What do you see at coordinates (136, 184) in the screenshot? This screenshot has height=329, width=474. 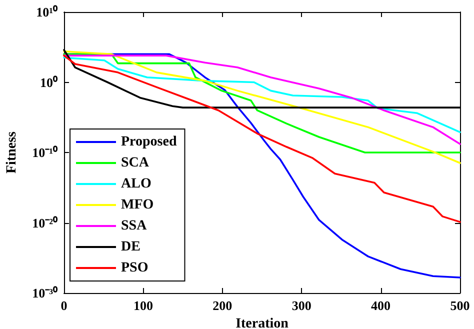 I see `legend-label: ALO` at bounding box center [136, 184].